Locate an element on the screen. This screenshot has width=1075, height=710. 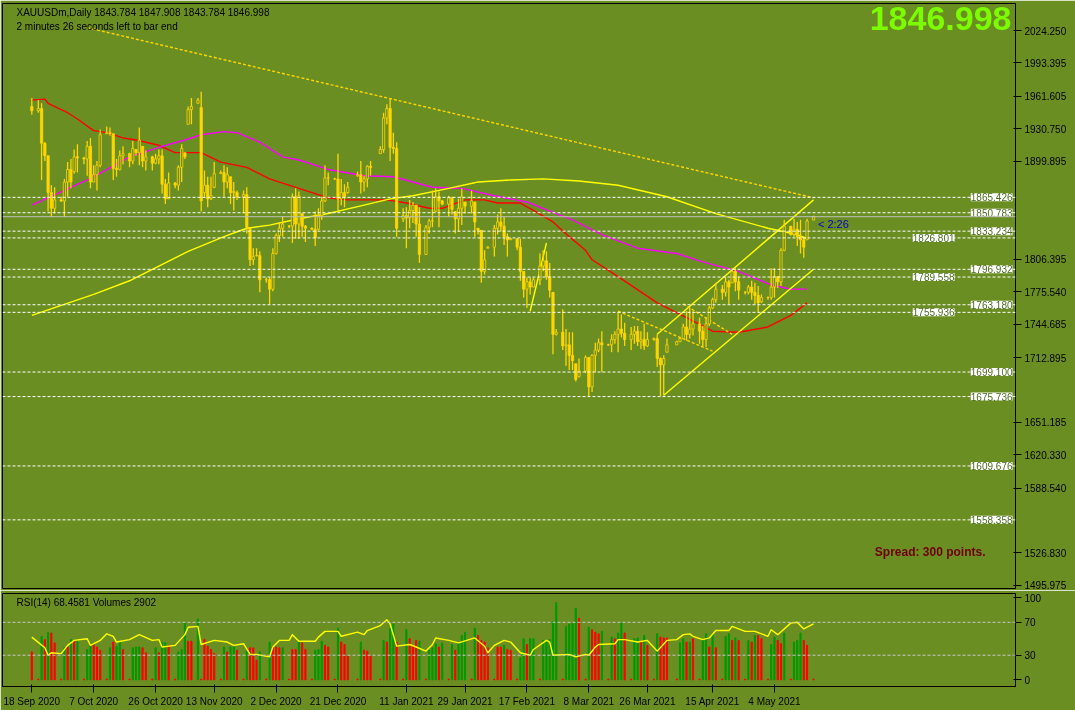
y-tick-label: 1899.895 is located at coordinates (1045, 162).